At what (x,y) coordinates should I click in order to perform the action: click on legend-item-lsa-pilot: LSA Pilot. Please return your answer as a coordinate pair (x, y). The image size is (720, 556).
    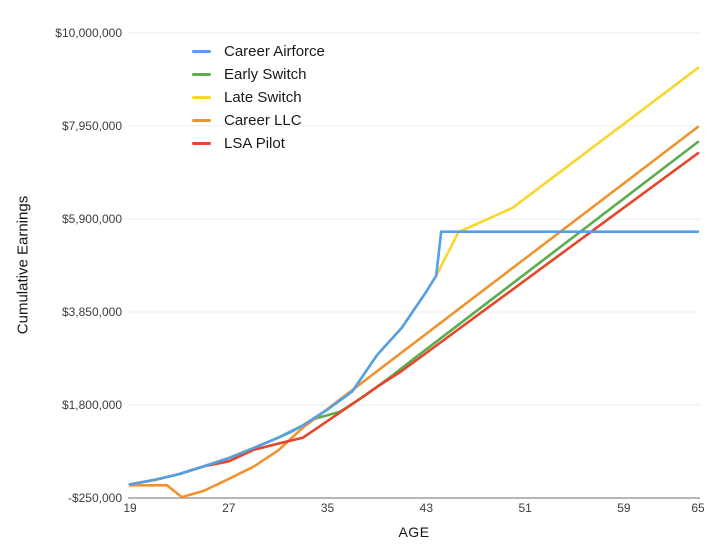
    Looking at the image, I should click on (258, 143).